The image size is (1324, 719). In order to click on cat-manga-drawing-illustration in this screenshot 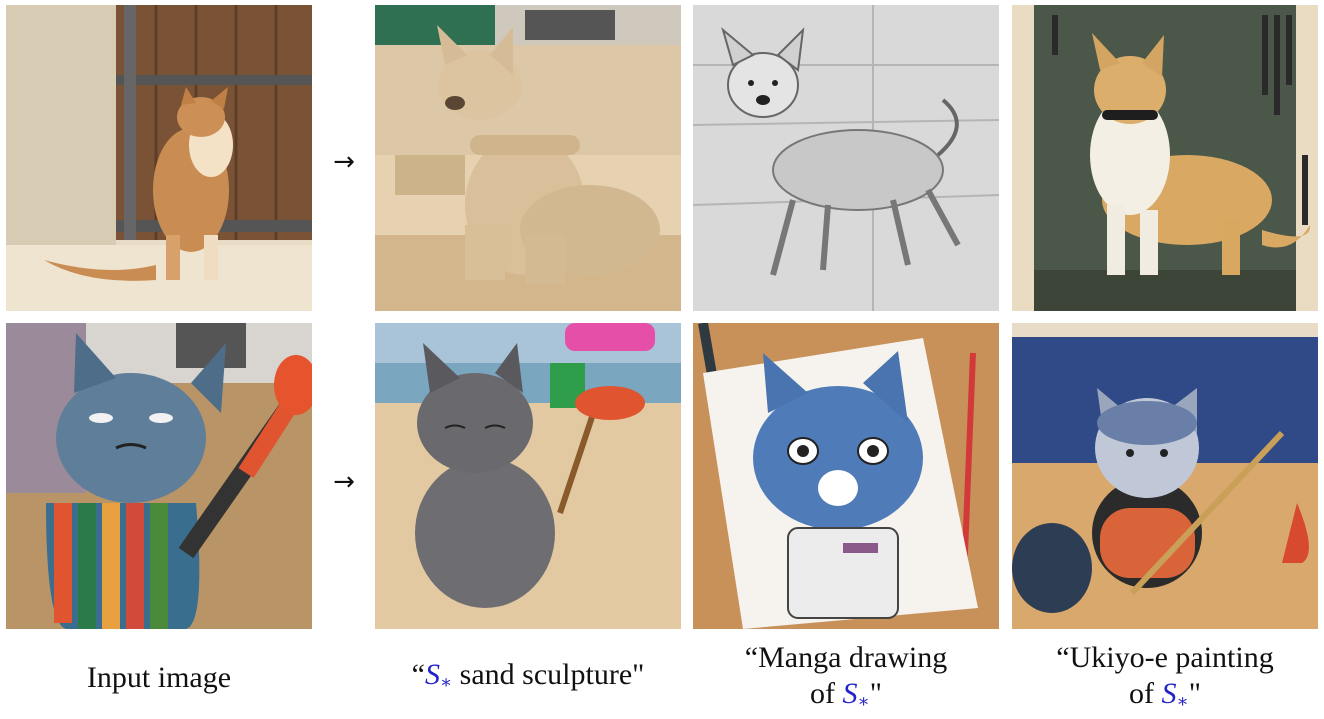, I will do `click(846, 476)`.